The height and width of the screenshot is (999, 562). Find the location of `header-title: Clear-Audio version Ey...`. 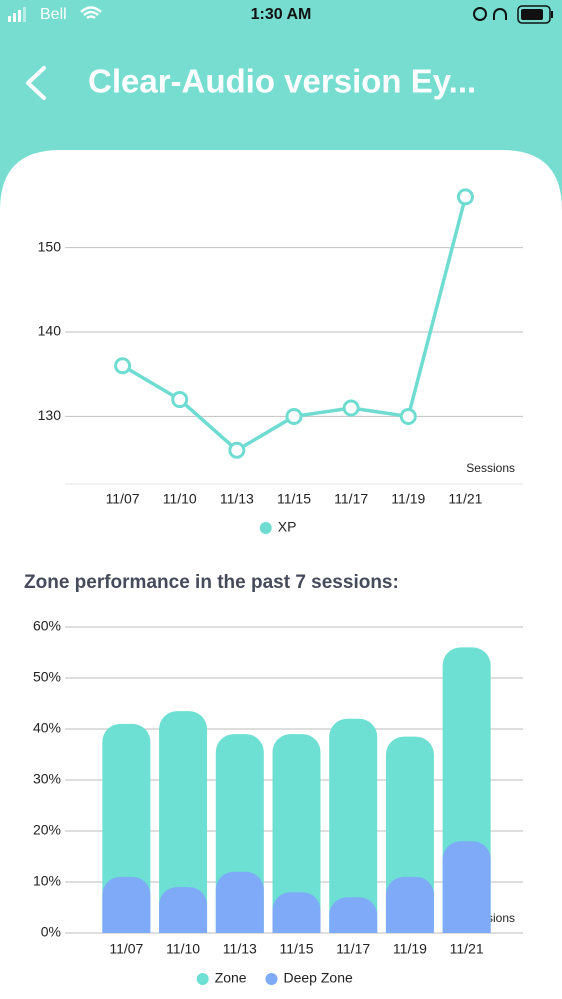

header-title: Clear-Audio version Ey... is located at coordinates (282, 81).